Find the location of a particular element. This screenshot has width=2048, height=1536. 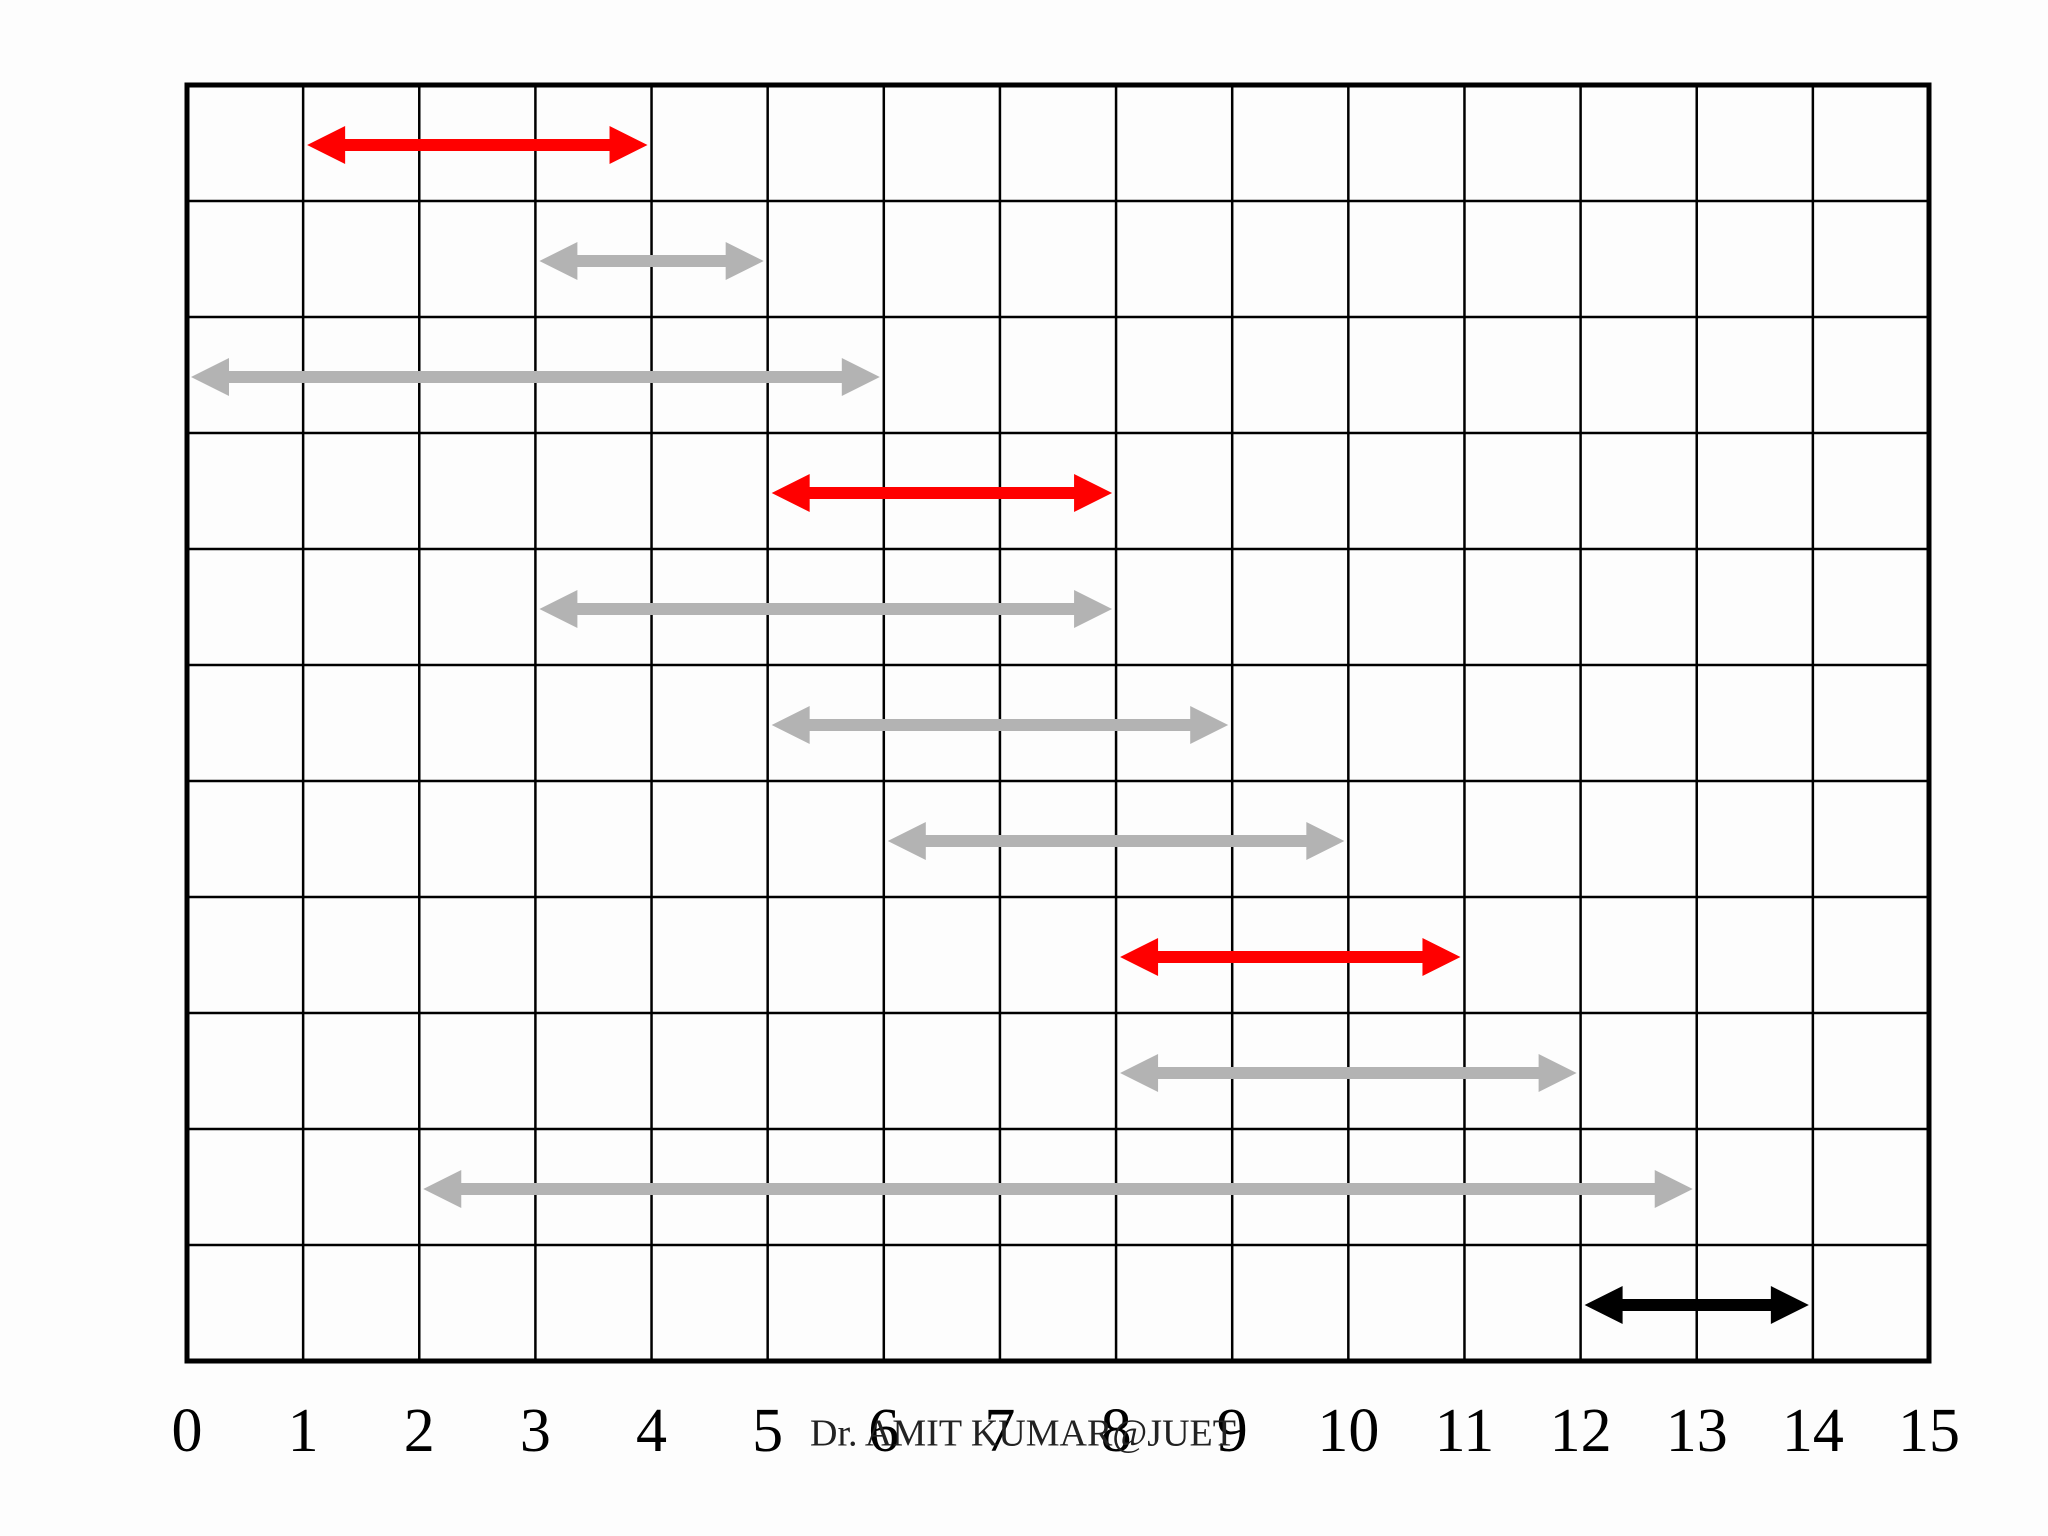

x-tick-label: 9 is located at coordinates (1232, 1431).